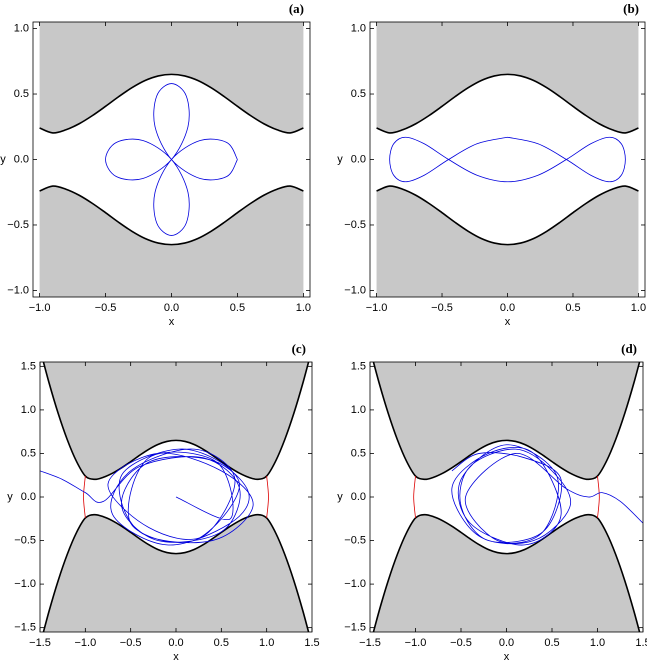 The image size is (647, 663). What do you see at coordinates (296, 8) in the screenshot?
I see `panel-label: (a)` at bounding box center [296, 8].